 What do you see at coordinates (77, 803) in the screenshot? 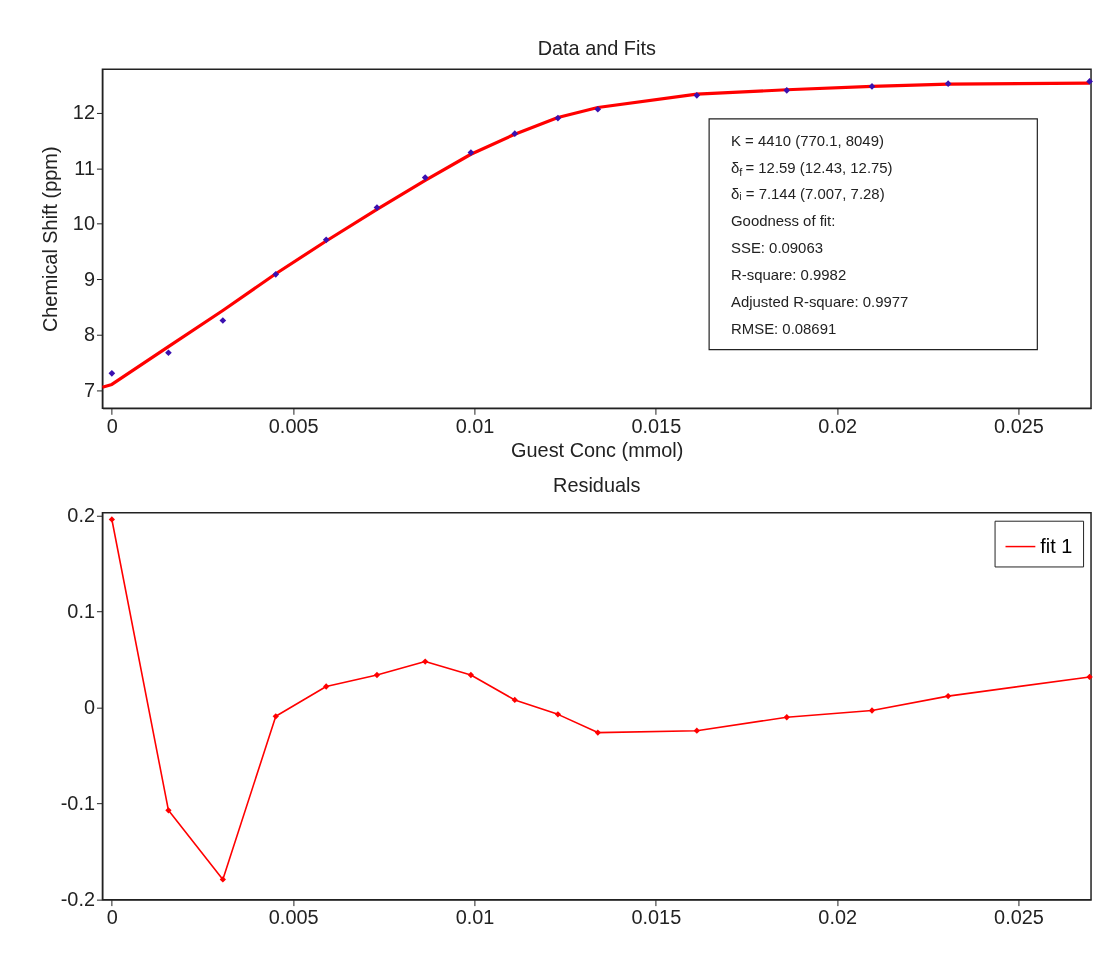
I see `y-tick-label: -0.1` at bounding box center [77, 803].